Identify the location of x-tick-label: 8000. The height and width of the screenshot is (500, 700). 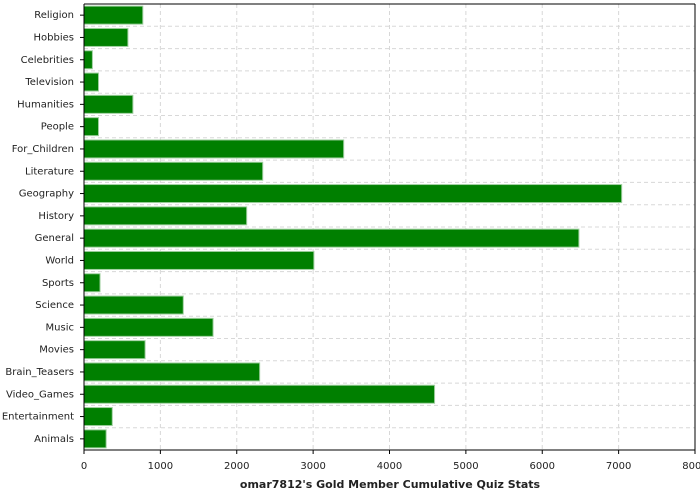
(691, 466).